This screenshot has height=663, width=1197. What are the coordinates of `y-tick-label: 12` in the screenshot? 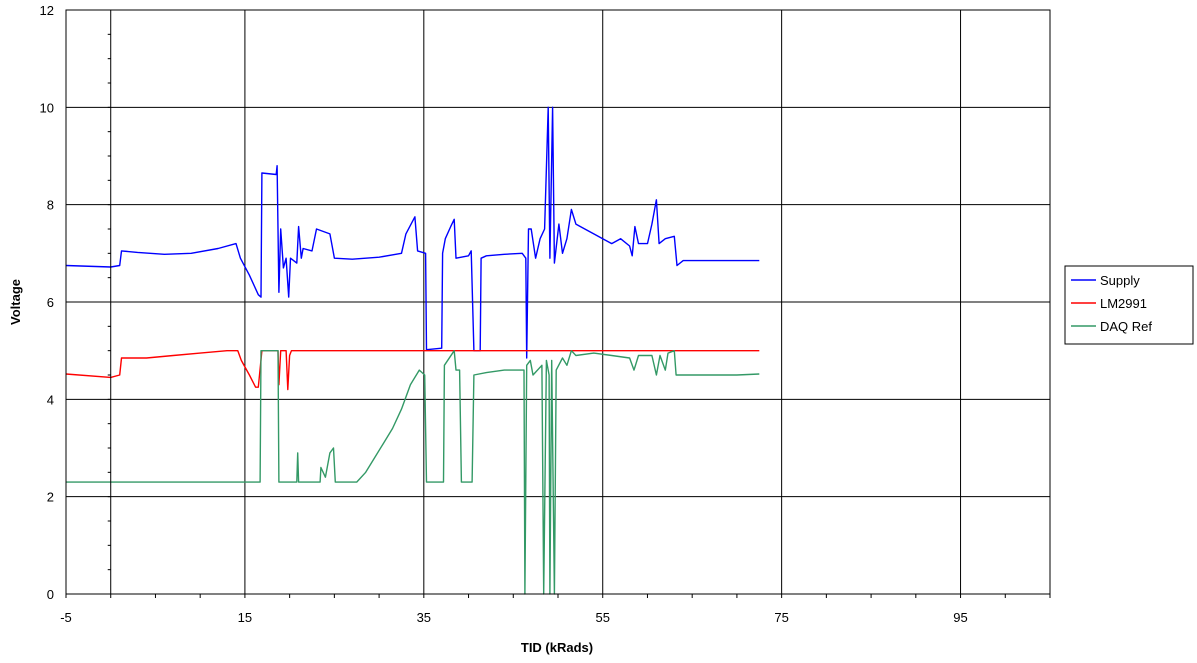 It's located at (47, 10).